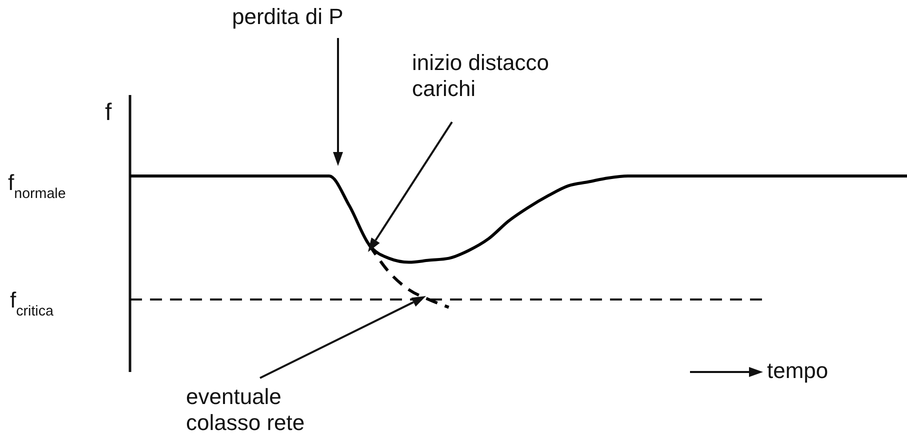 This screenshot has height=447, width=907. What do you see at coordinates (245, 409) in the screenshot?
I see `text: eventuale colasso rete` at bounding box center [245, 409].